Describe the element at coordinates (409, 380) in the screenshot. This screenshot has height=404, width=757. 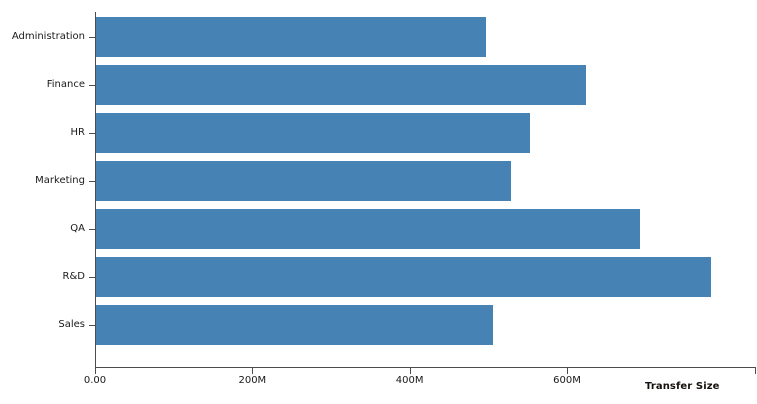
I see `x-axis-tick-label: 400M` at that location.